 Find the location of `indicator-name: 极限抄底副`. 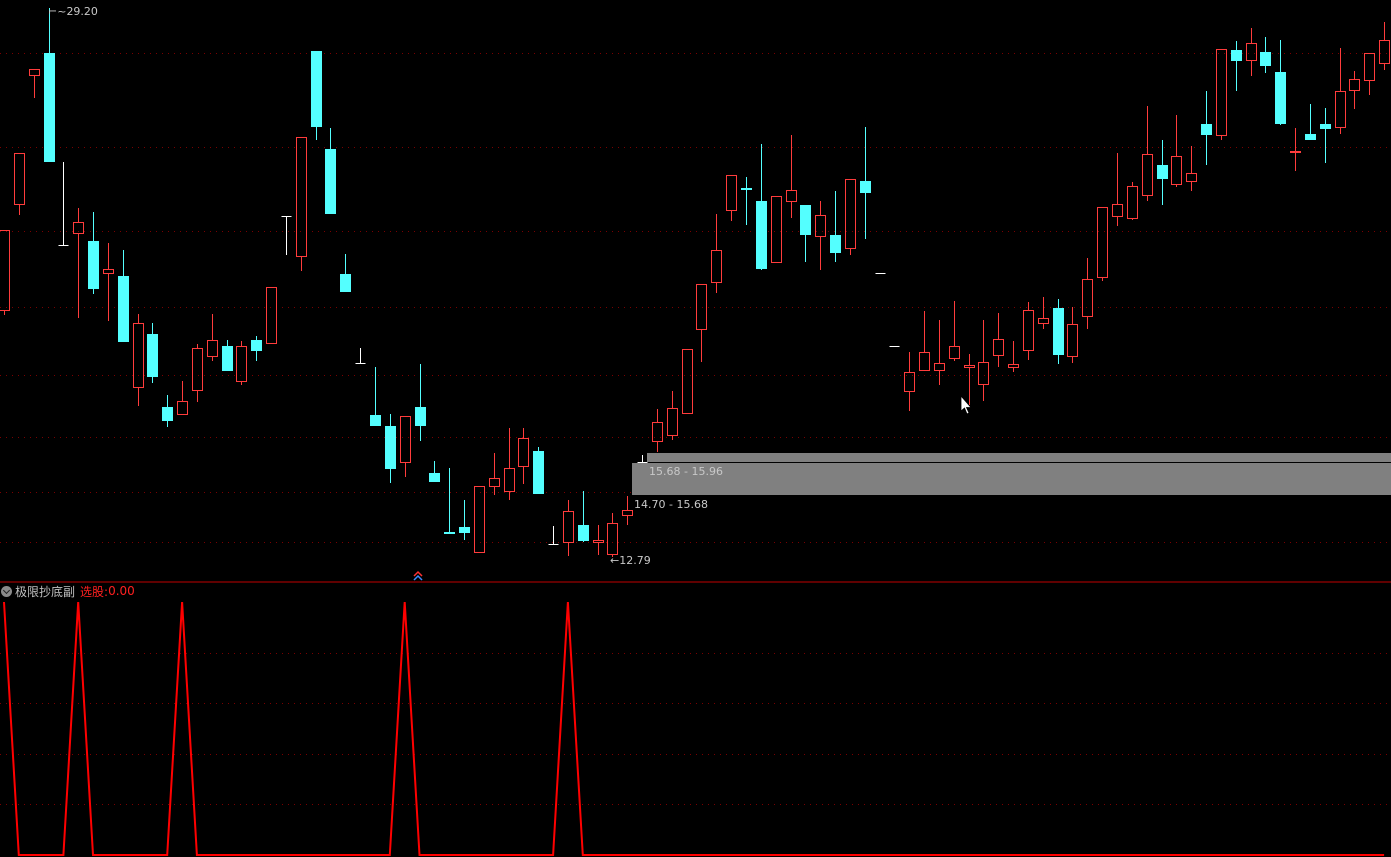

indicator-name: 极限抄底副 is located at coordinates (45, 591).